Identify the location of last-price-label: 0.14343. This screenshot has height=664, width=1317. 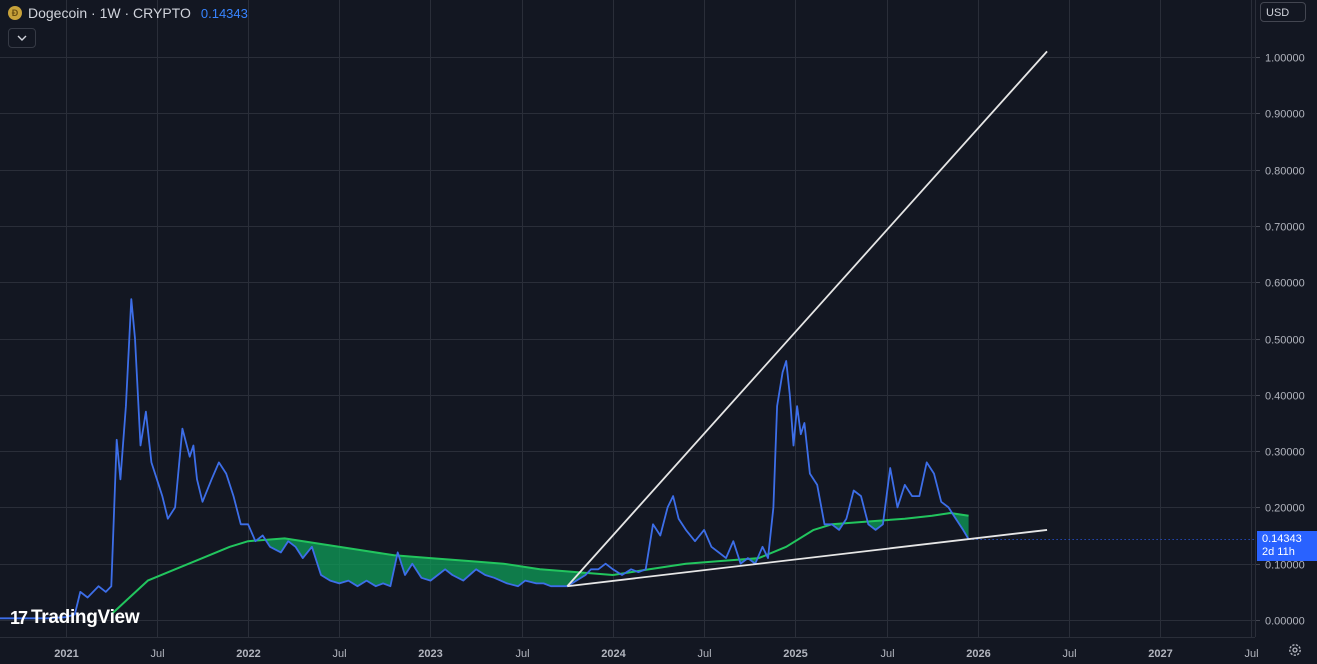
(1282, 539).